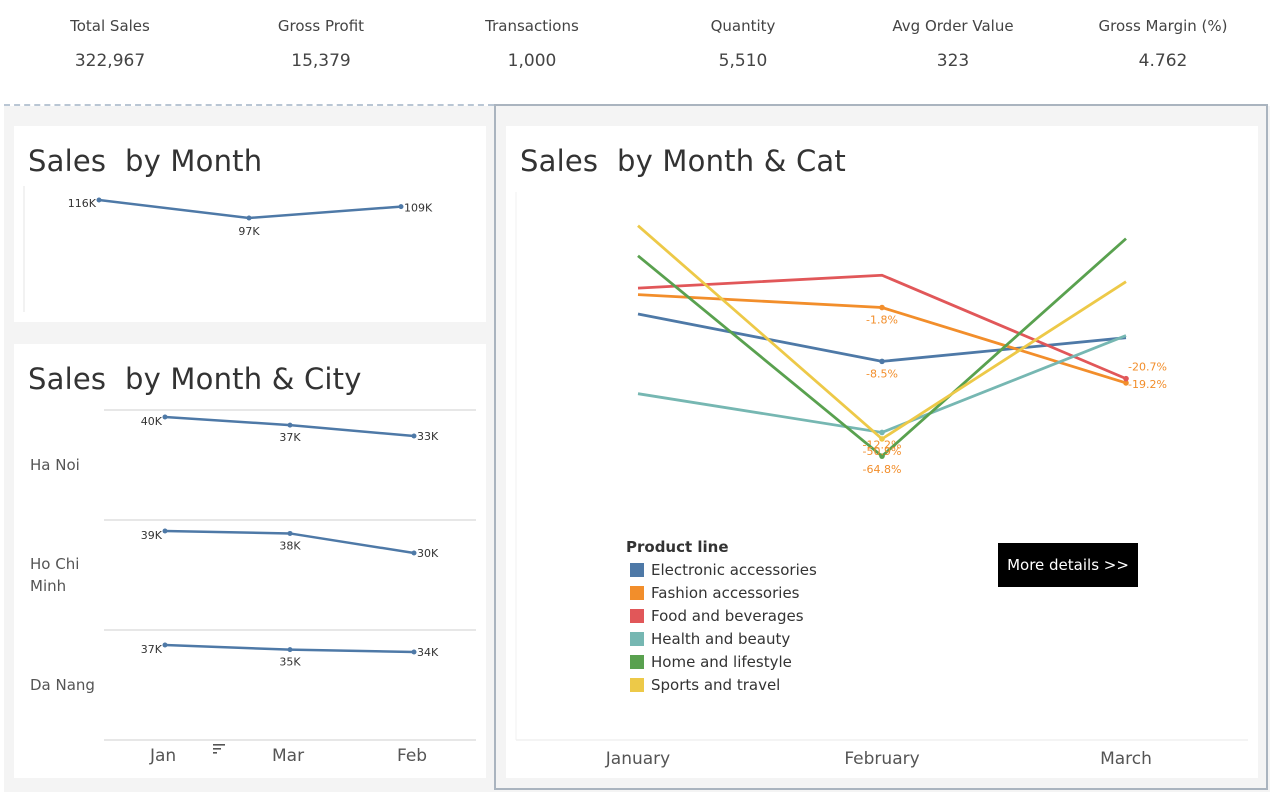 The height and width of the screenshot is (795, 1278). Describe the element at coordinates (881, 759) in the screenshot. I see `x-tick-label: February` at that location.